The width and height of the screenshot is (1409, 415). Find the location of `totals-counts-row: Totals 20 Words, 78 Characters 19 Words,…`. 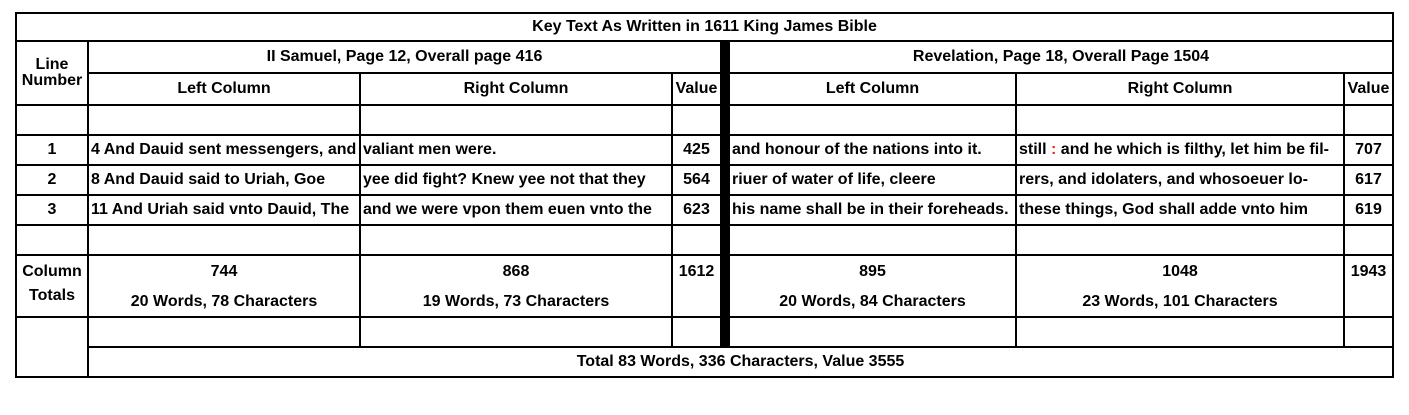

totals-counts-row: Totals 20 Words, 78 Characters 19 Words,… is located at coordinates (704, 303).